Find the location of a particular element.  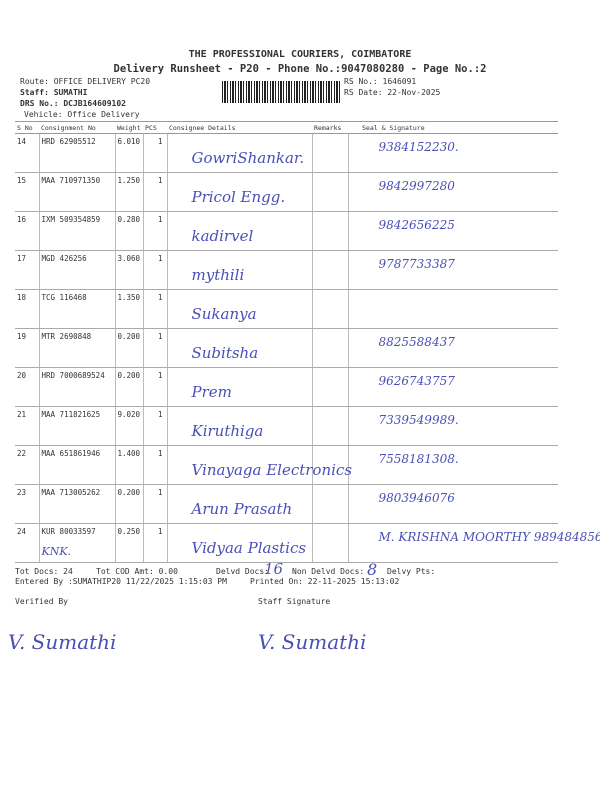

sno: 14 is located at coordinates (27, 153).